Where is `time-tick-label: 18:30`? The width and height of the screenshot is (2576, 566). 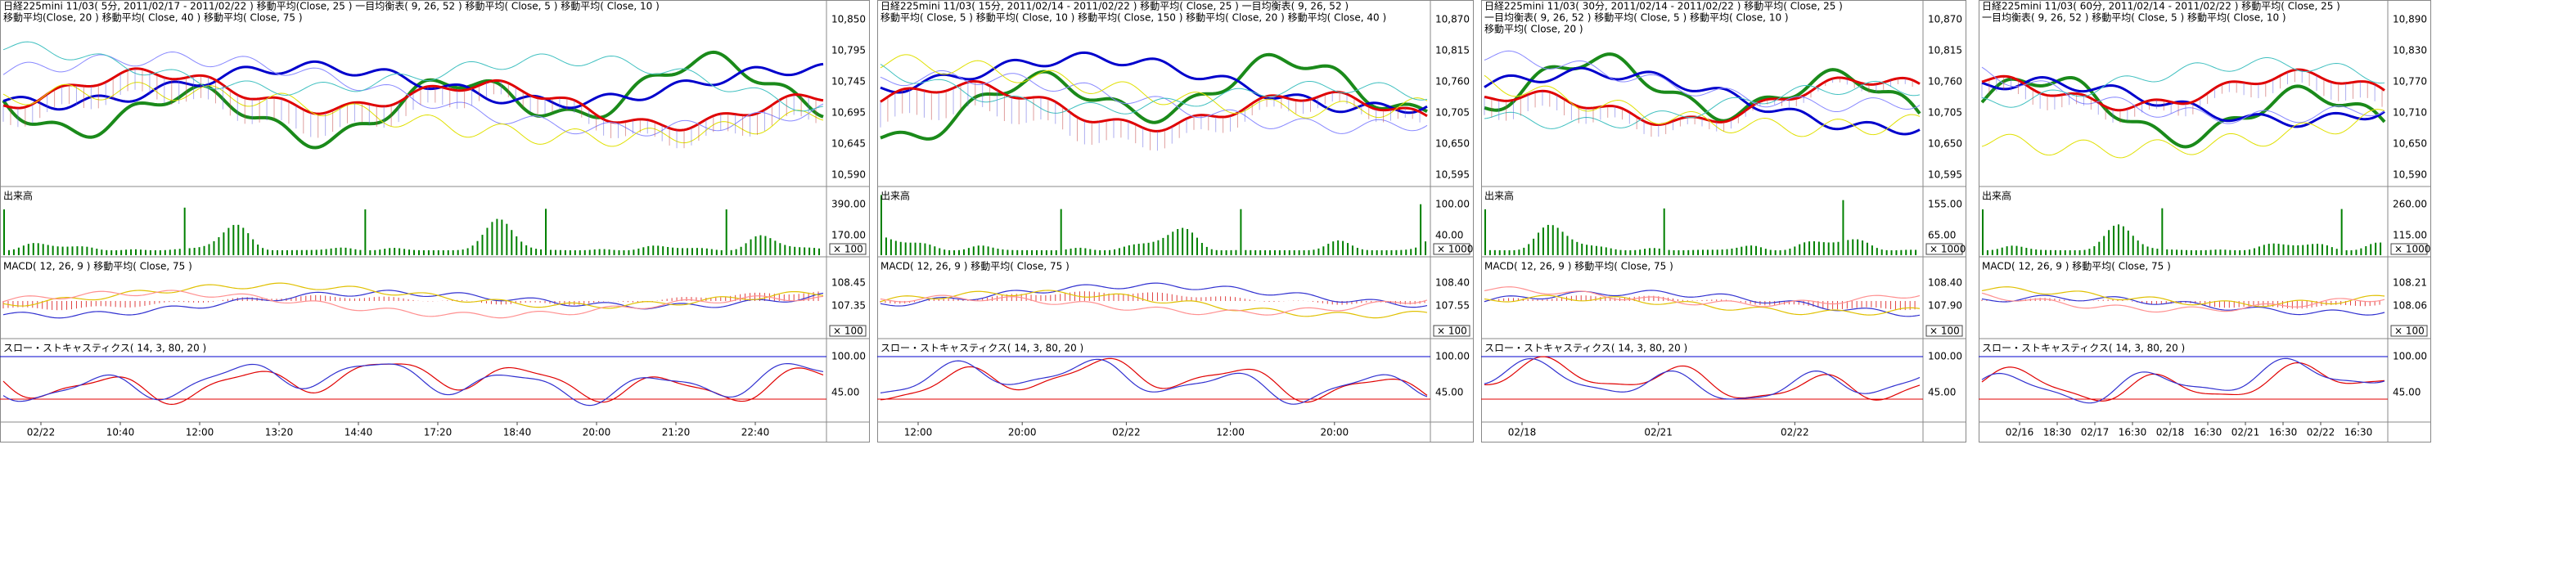
time-tick-label: 18:30 is located at coordinates (2057, 432).